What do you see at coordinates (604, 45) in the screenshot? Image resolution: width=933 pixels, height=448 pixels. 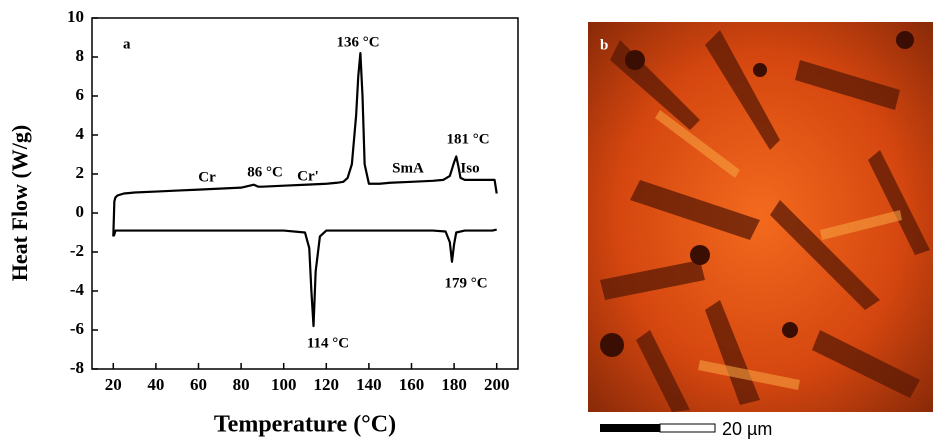 I see `panel-label: b` at bounding box center [604, 45].